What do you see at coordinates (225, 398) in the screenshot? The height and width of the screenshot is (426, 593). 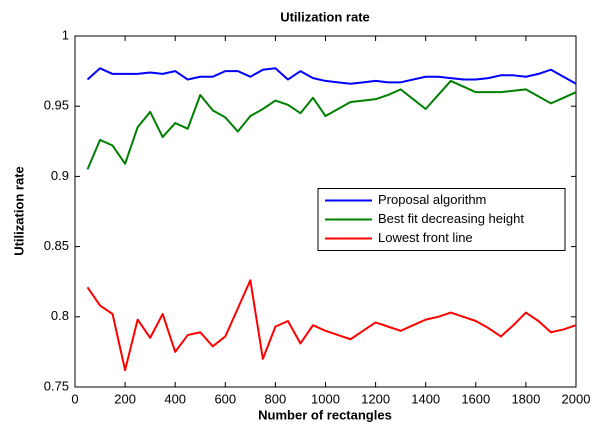 I see `x-tick-label: 600` at bounding box center [225, 398].